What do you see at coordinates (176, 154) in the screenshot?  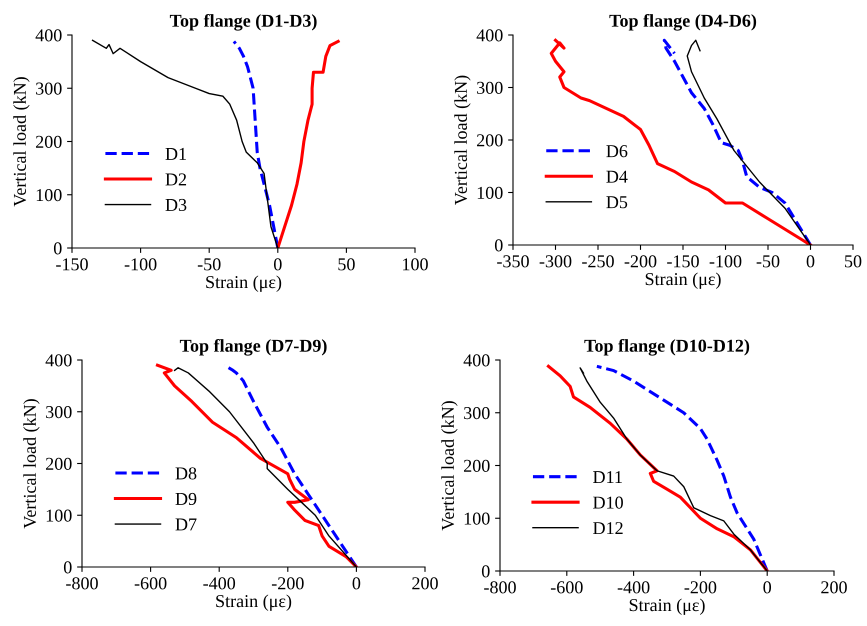 I see `legend-label: D1` at bounding box center [176, 154].